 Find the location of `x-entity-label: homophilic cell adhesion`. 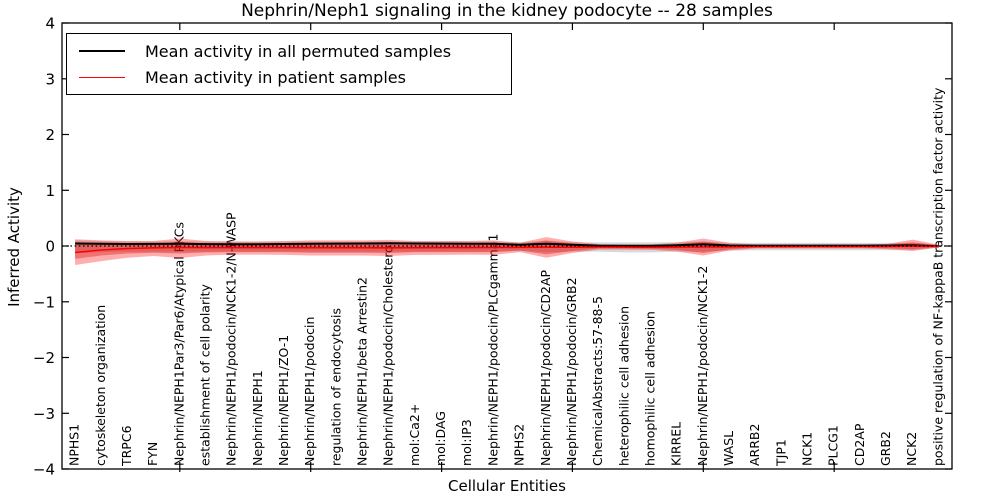

x-entity-label: homophilic cell adhesion is located at coordinates (650, 388).